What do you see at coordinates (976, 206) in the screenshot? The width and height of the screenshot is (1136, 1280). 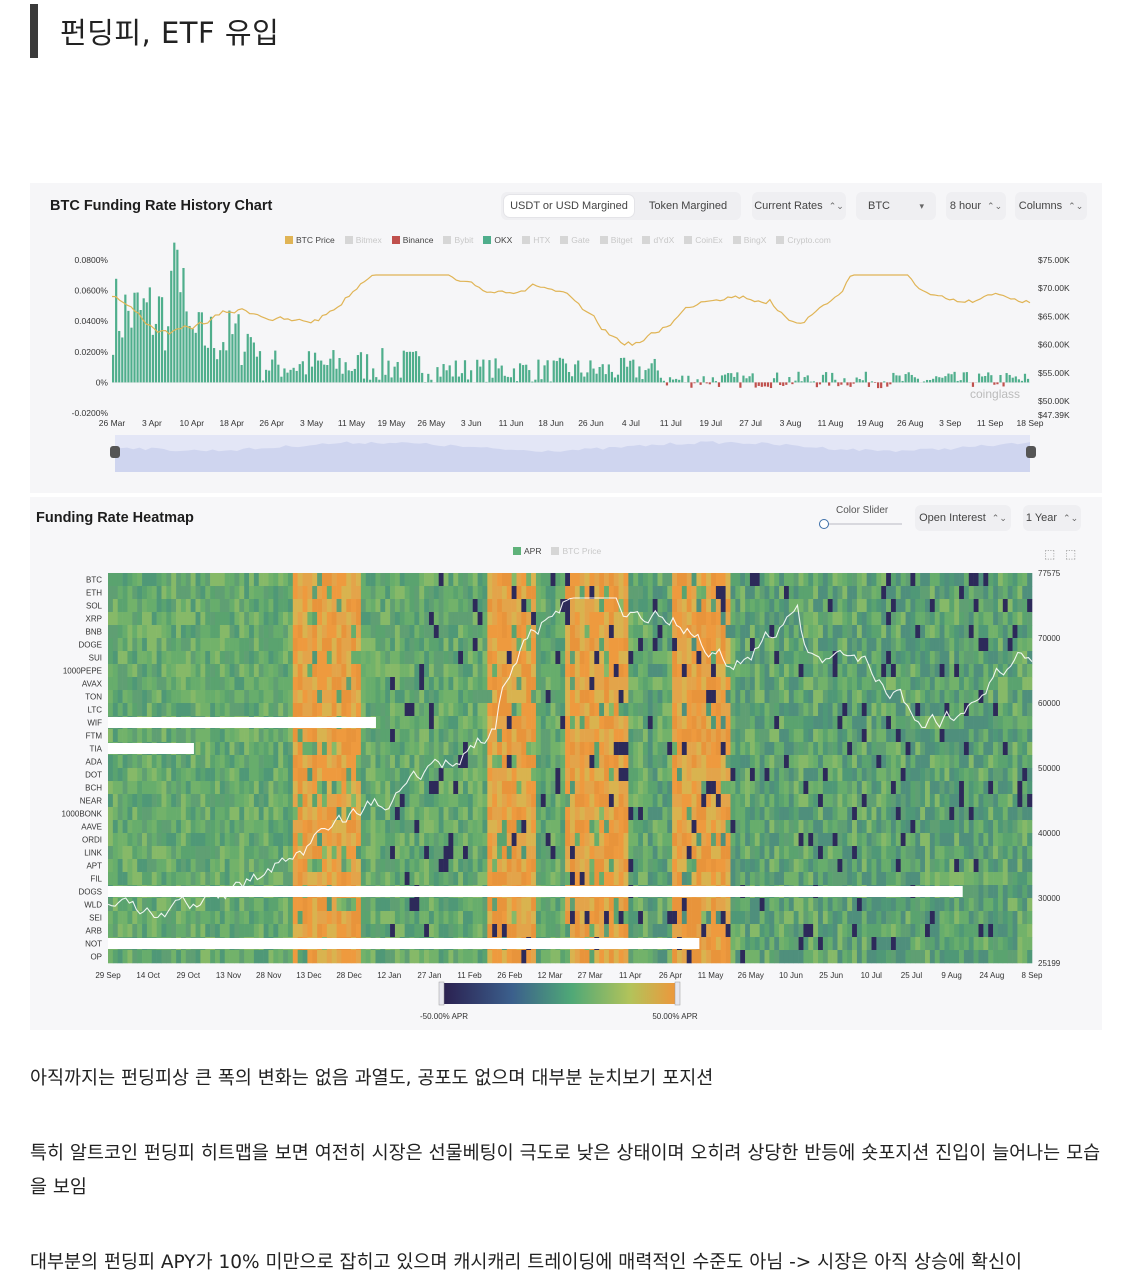 I see `interval-select: 8 hour ⌃⌄` at bounding box center [976, 206].